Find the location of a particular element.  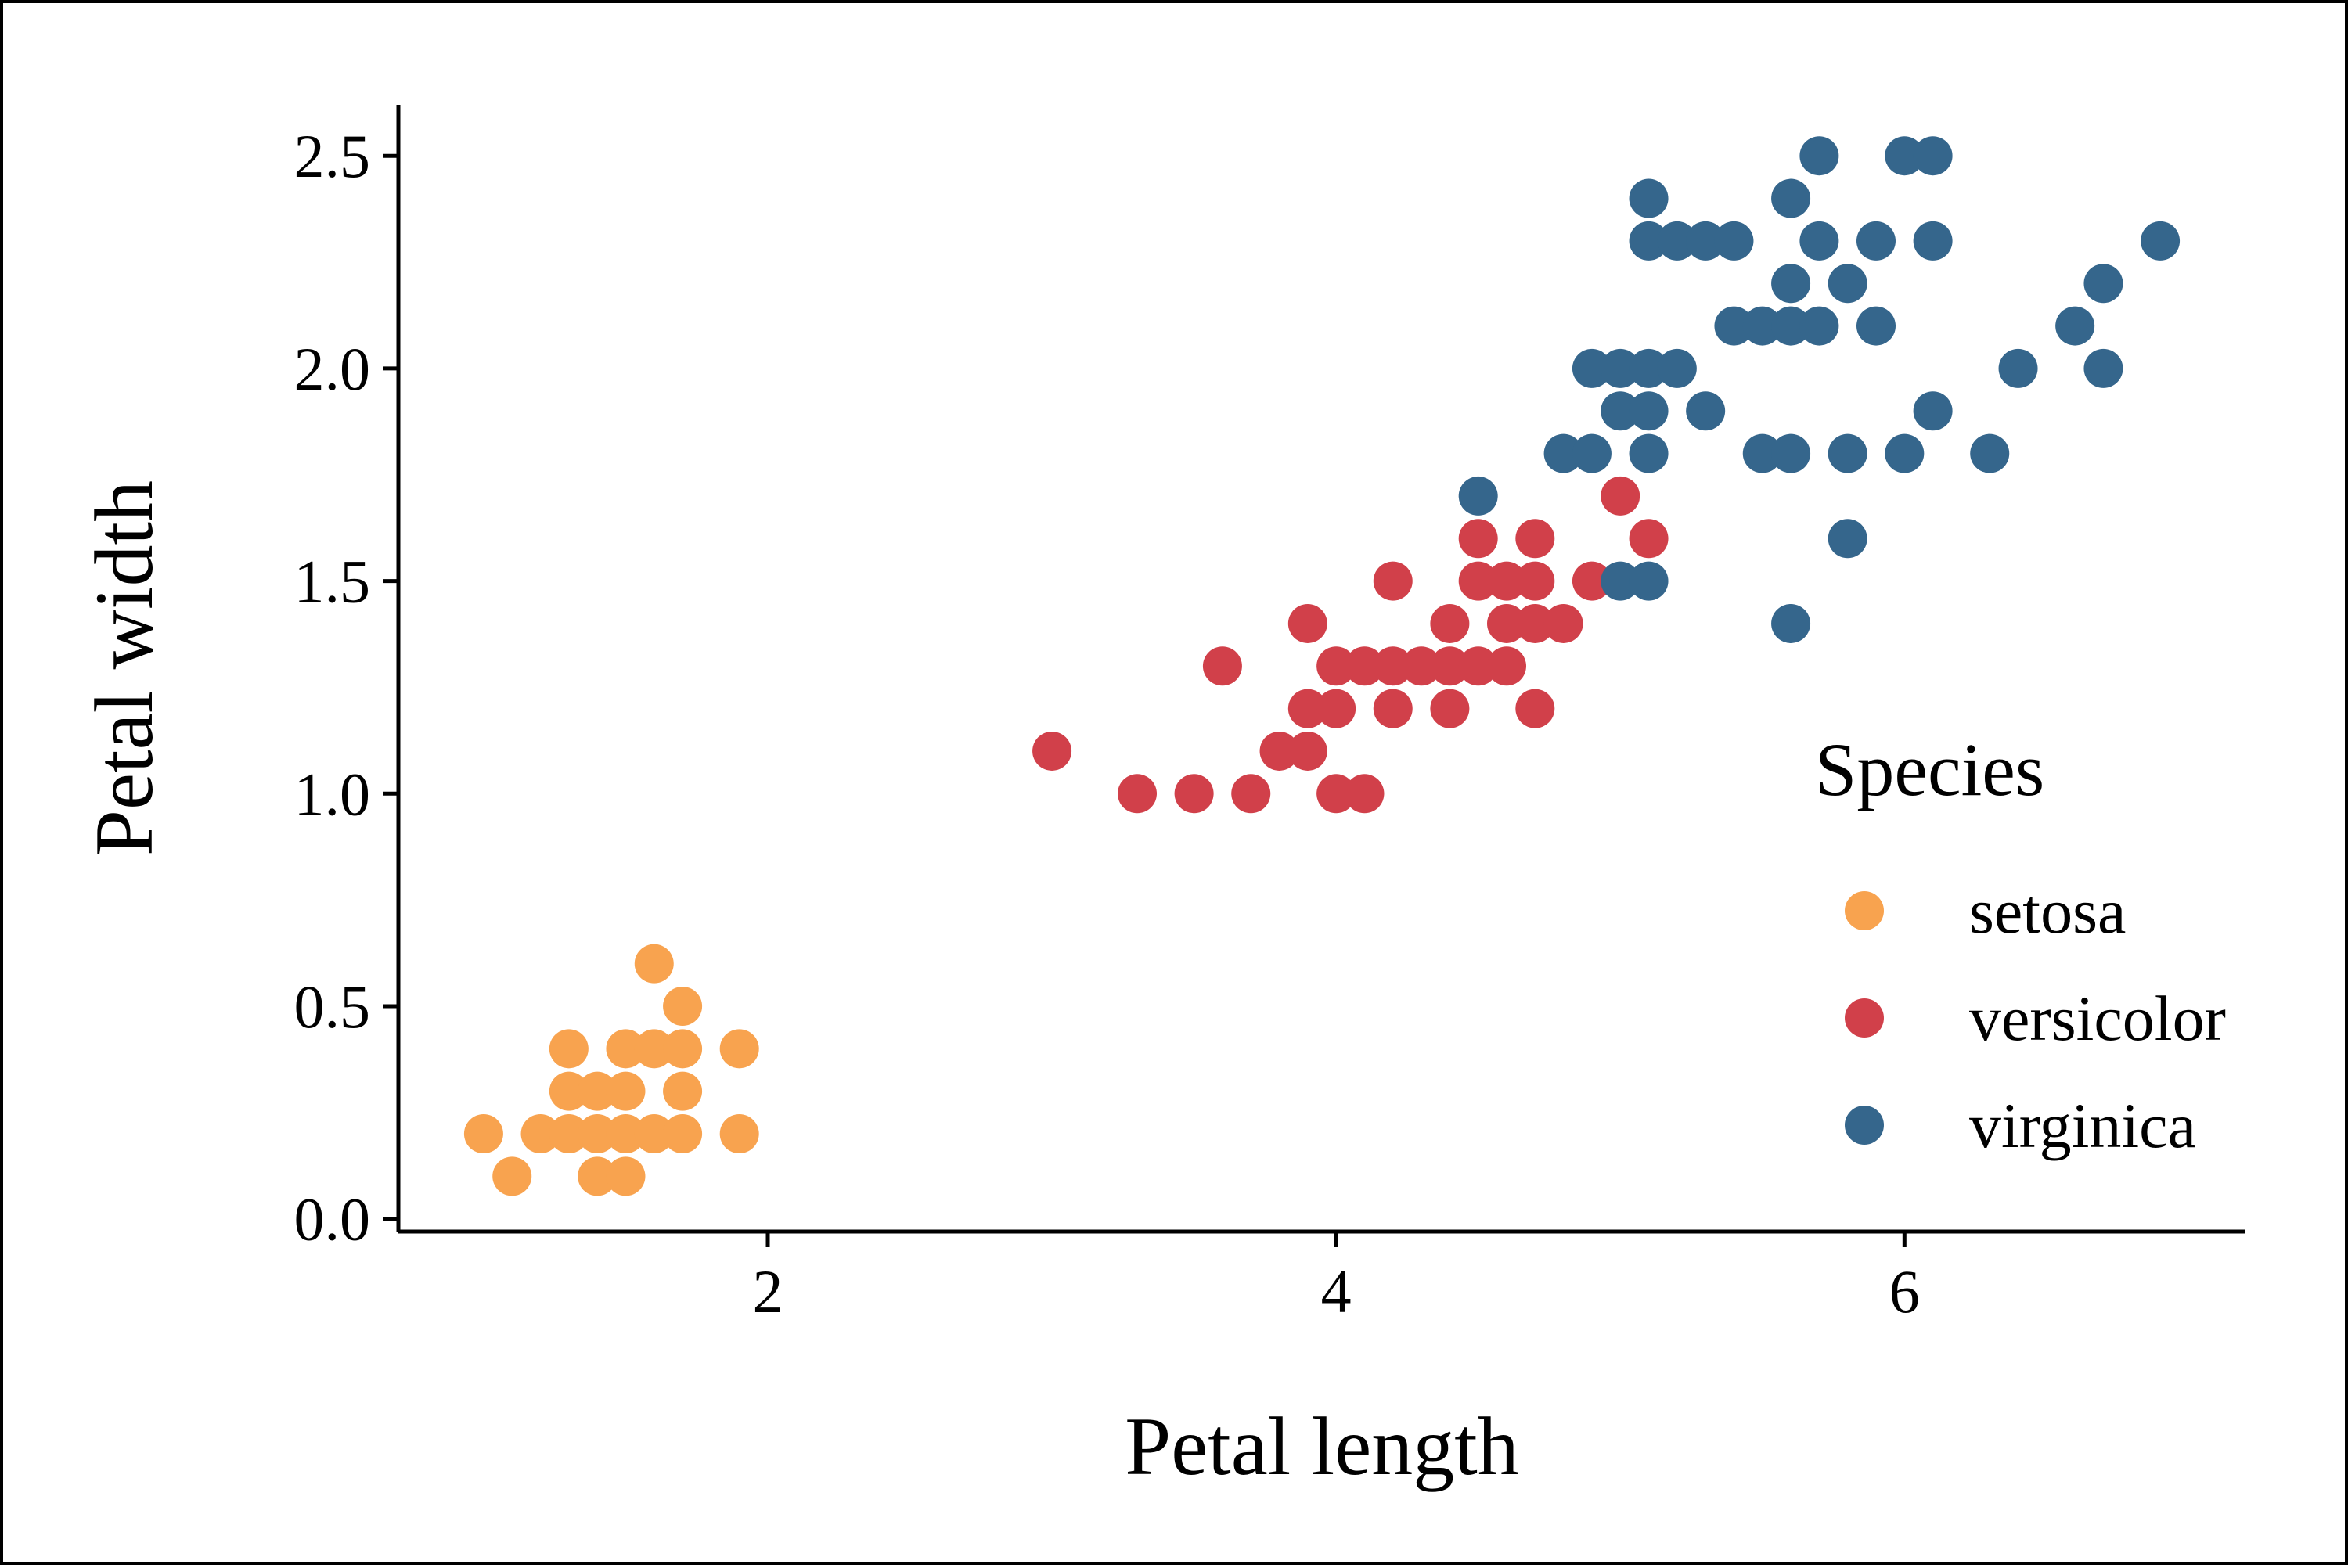

legend-item-virginica: virginica is located at coordinates (2020, 1125).